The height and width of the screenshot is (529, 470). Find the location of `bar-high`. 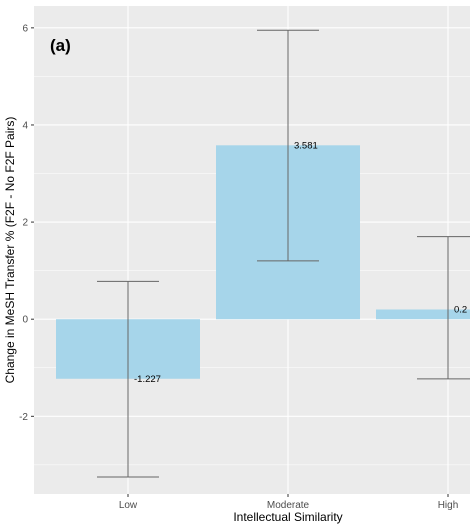

bar-high is located at coordinates (423, 314).